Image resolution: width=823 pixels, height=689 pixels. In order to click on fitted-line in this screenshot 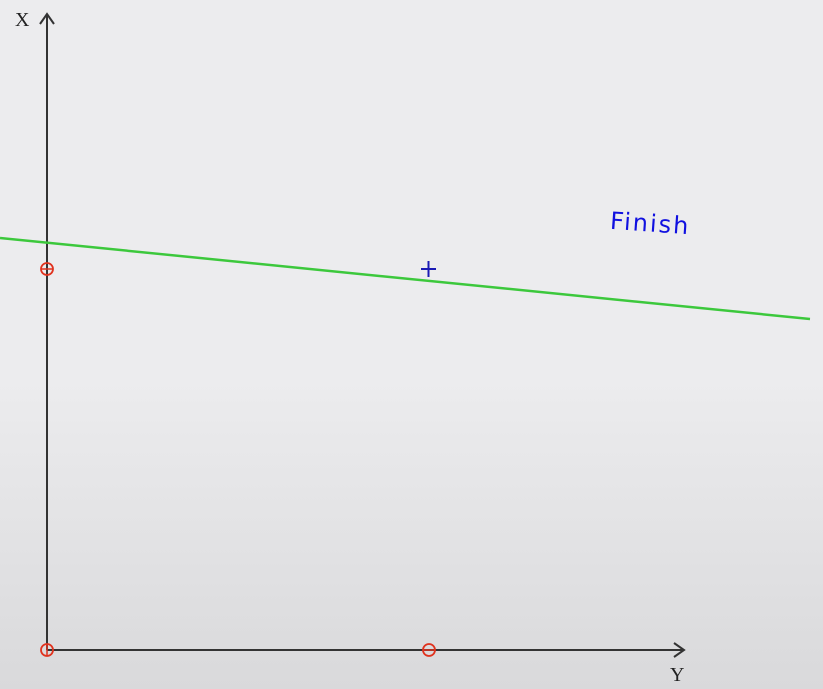, I will do `click(405, 278)`.